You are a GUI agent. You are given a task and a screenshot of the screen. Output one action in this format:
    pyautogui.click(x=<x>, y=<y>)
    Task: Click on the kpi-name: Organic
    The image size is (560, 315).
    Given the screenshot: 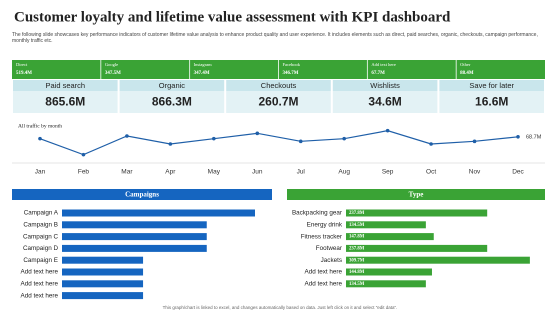 What is the action you would take?
    pyautogui.click(x=172, y=85)
    